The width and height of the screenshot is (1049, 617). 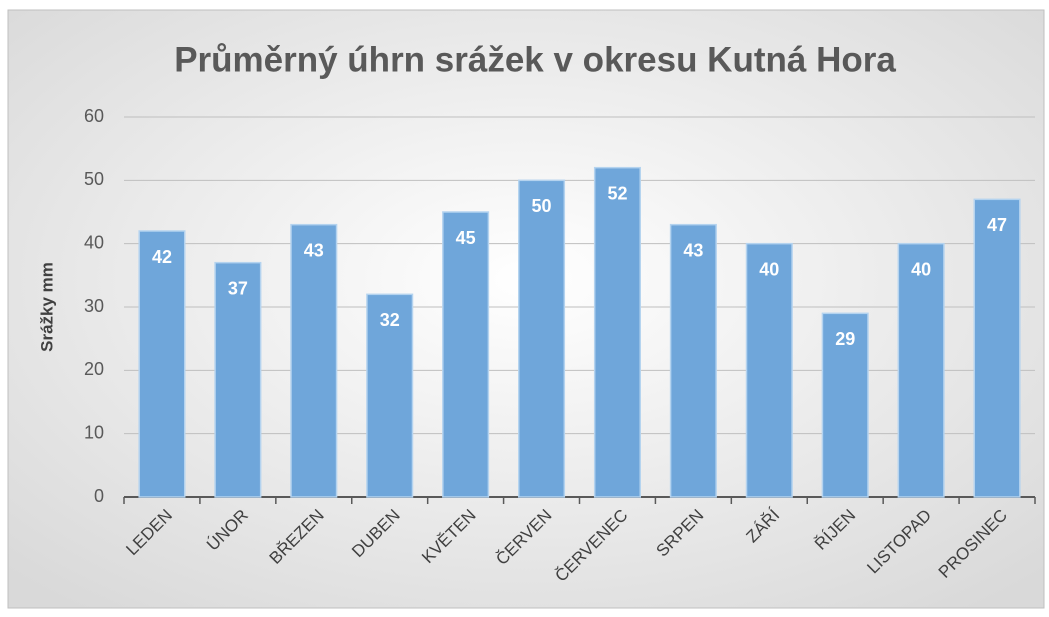 I want to click on y-tick-label: 30, so click(x=94, y=306).